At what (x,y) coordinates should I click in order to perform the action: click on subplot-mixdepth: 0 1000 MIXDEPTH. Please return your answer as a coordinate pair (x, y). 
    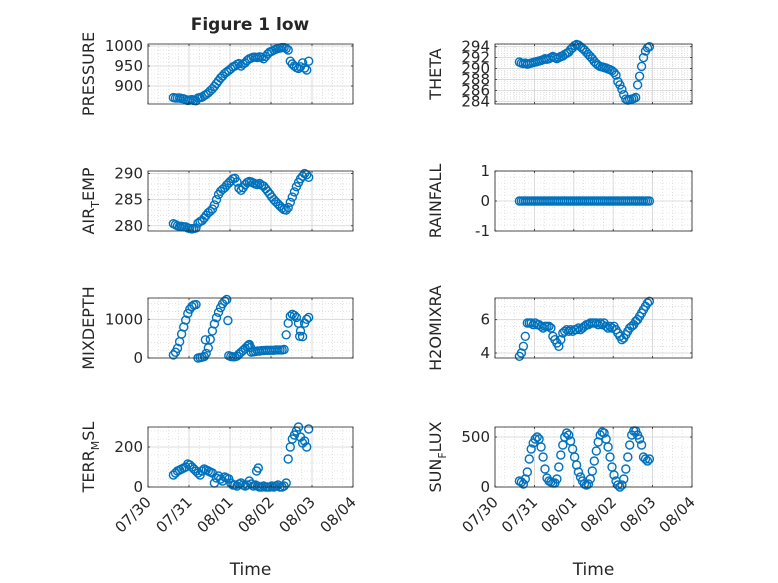
    Looking at the image, I should click on (216, 328).